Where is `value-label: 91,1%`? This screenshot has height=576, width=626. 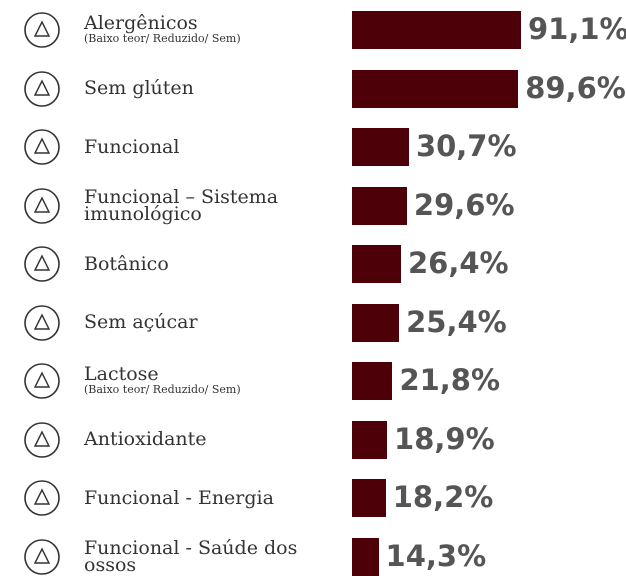
value-label: 91,1% is located at coordinates (576, 29).